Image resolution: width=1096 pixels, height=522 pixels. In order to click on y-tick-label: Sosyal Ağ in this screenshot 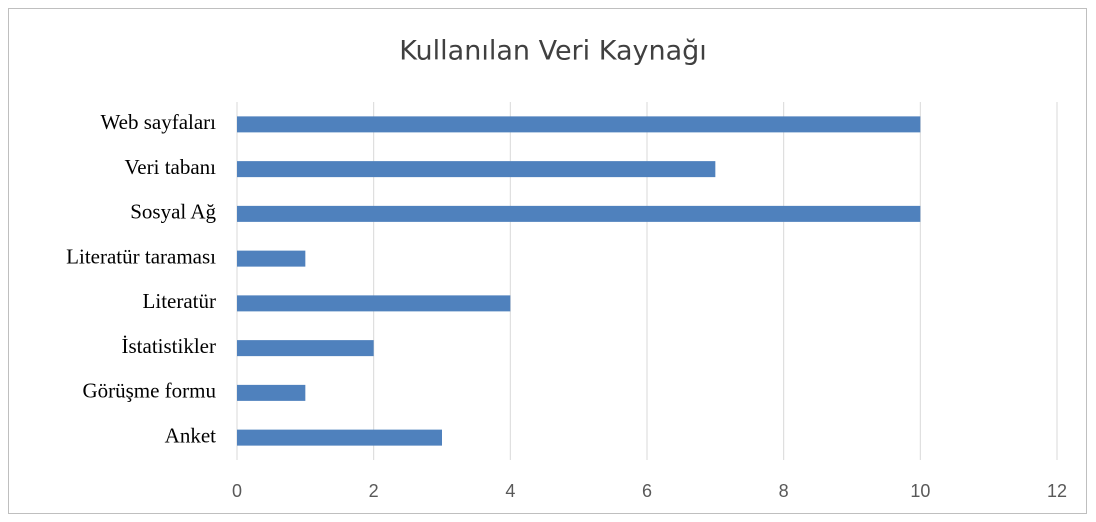, I will do `click(173, 212)`.